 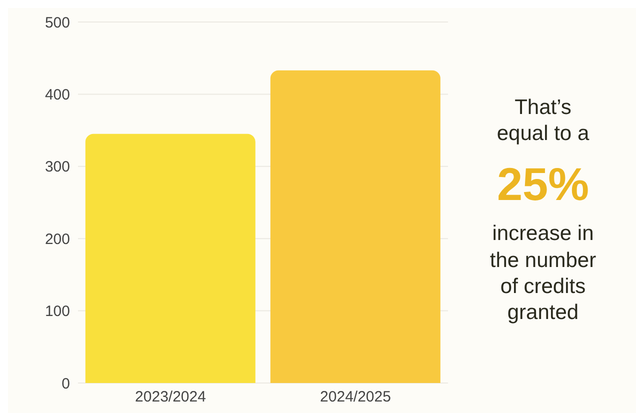 What do you see at coordinates (543, 273) in the screenshot?
I see `text: increase in the number of credits granted` at bounding box center [543, 273].